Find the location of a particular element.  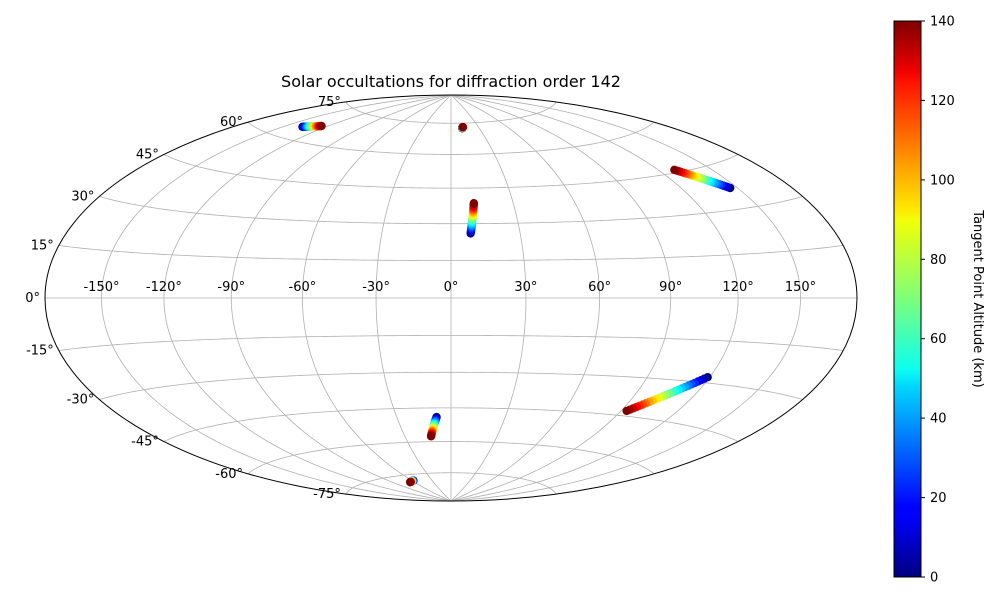

longitude-tick-label: 30° is located at coordinates (525, 287).